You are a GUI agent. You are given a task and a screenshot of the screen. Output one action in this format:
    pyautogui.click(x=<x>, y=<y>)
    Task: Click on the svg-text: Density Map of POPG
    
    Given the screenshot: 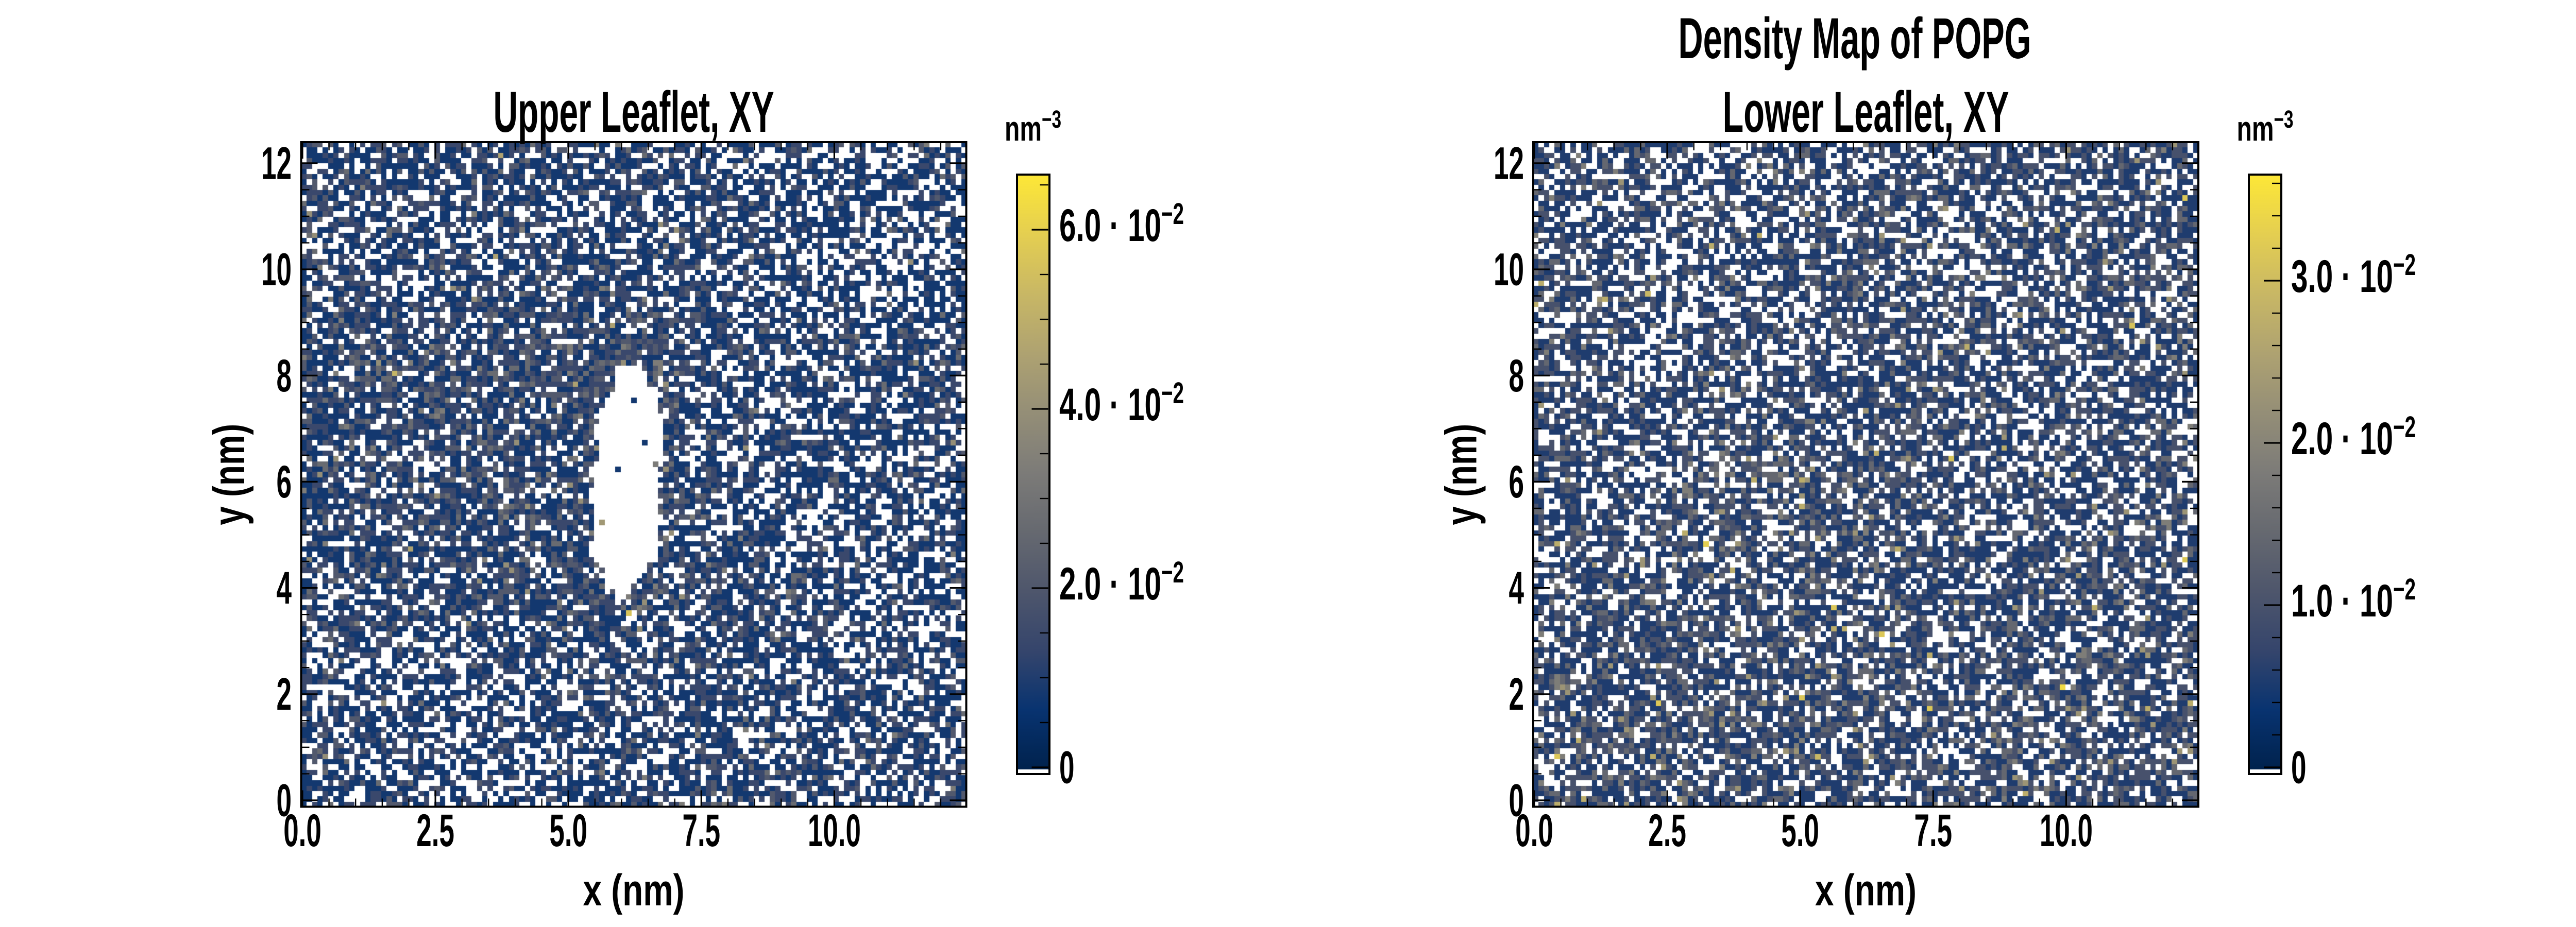 What is the action you would take?
    pyautogui.click(x=1855, y=38)
    